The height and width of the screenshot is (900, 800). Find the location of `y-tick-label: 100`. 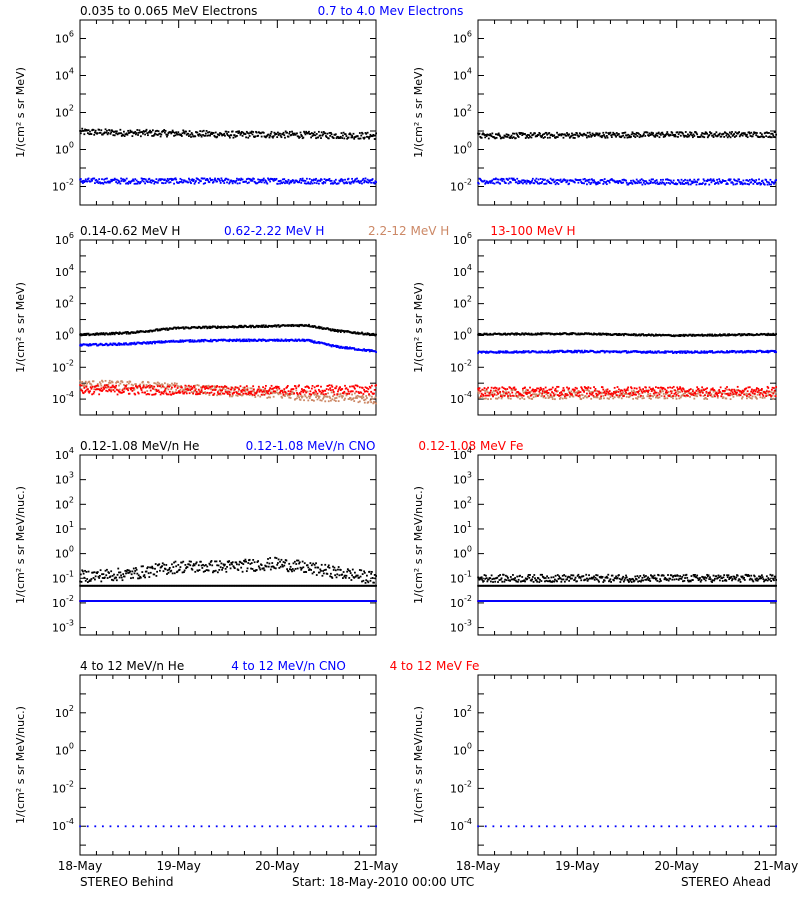

y-tick-label: 100 is located at coordinates (462, 149).